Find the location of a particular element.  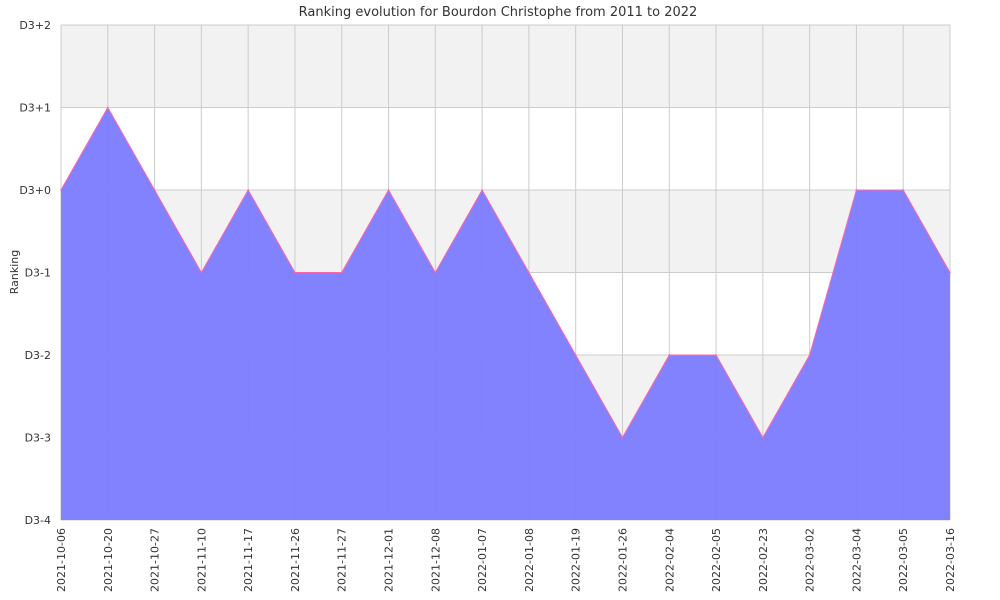

y-tick-label: D3-4 is located at coordinates (38, 520).